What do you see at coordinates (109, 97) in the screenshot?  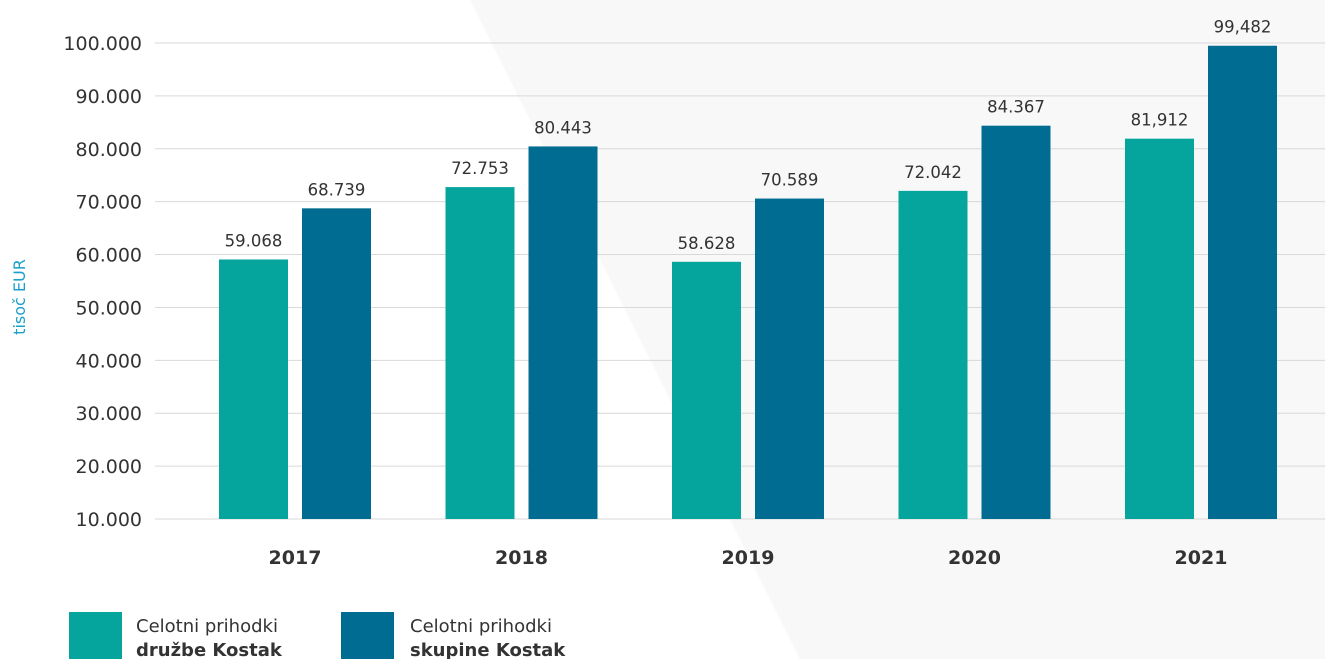 I see `y-tick-label: 90.000` at bounding box center [109, 97].